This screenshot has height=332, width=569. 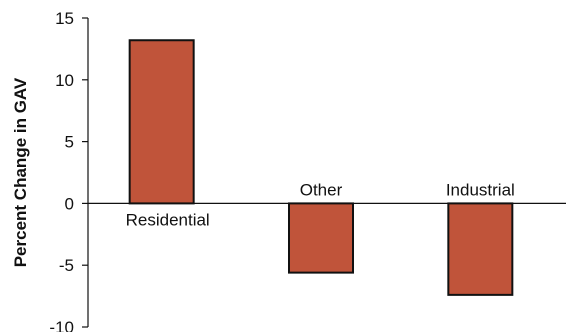 I want to click on bar-other, so click(x=321, y=238).